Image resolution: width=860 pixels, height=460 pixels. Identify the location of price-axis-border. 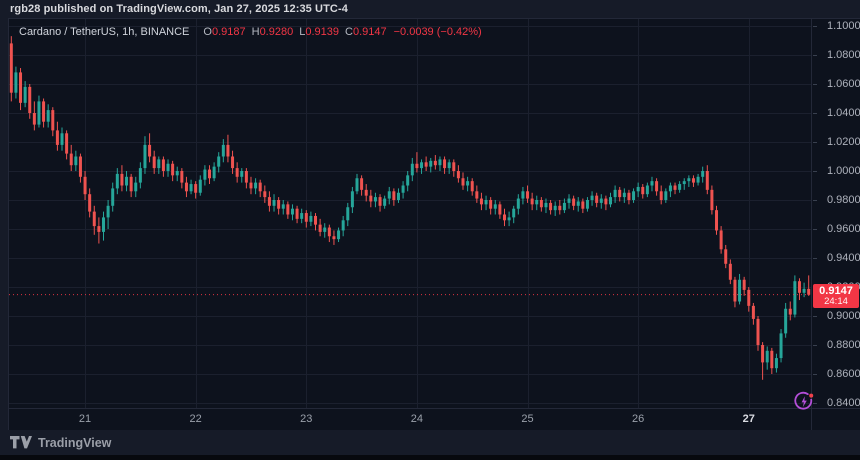
(811, 225).